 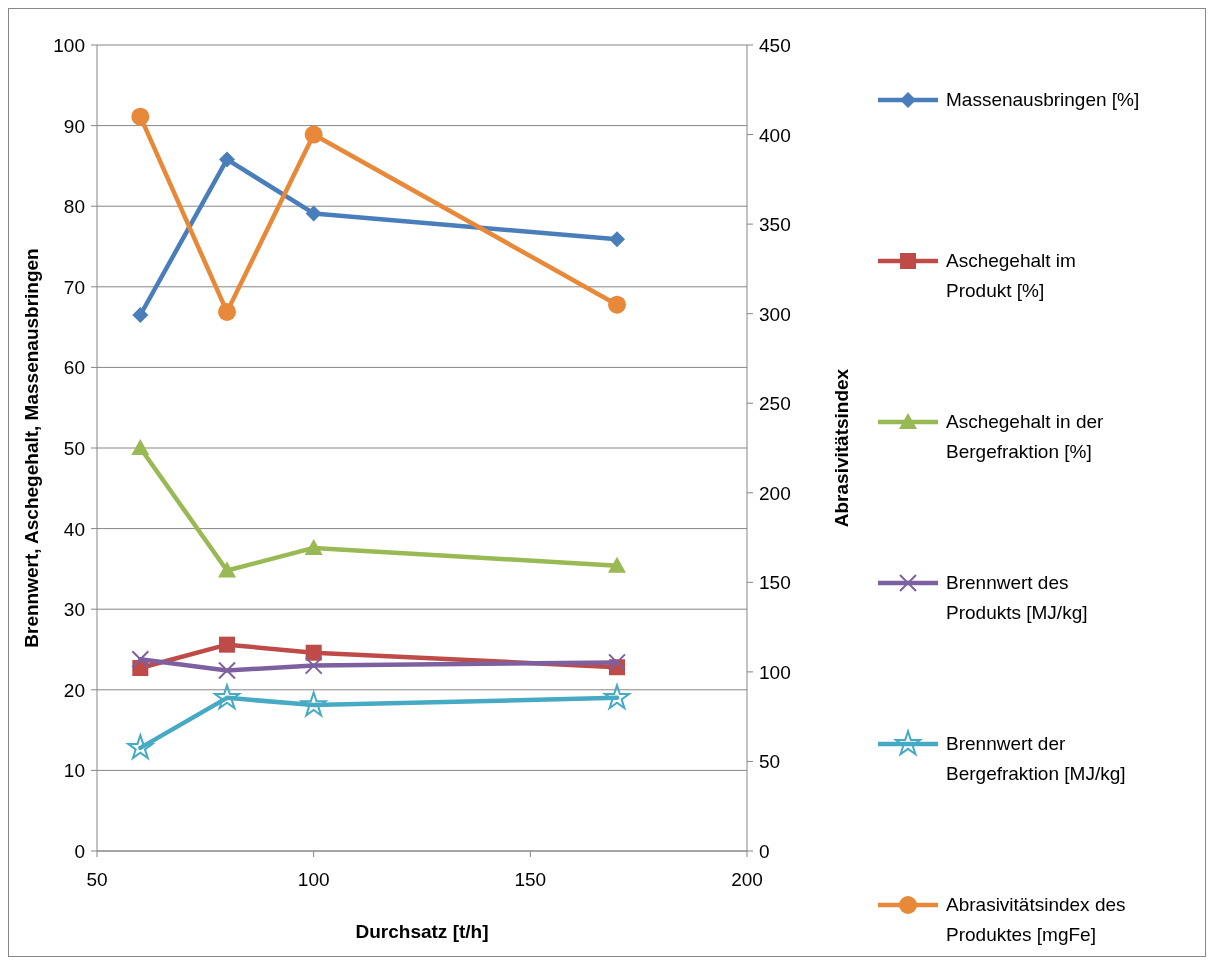 What do you see at coordinates (775, 45) in the screenshot?
I see `y2-tick-label: 450` at bounding box center [775, 45].